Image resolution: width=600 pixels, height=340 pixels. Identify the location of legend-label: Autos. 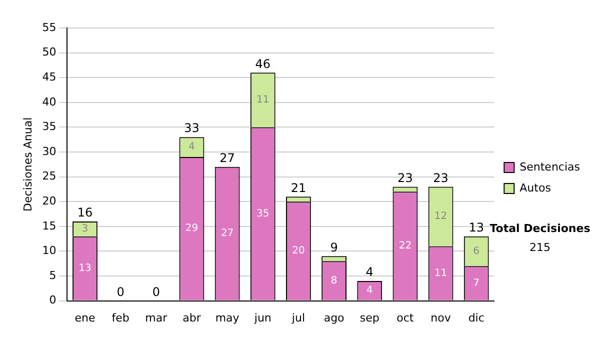
(536, 187).